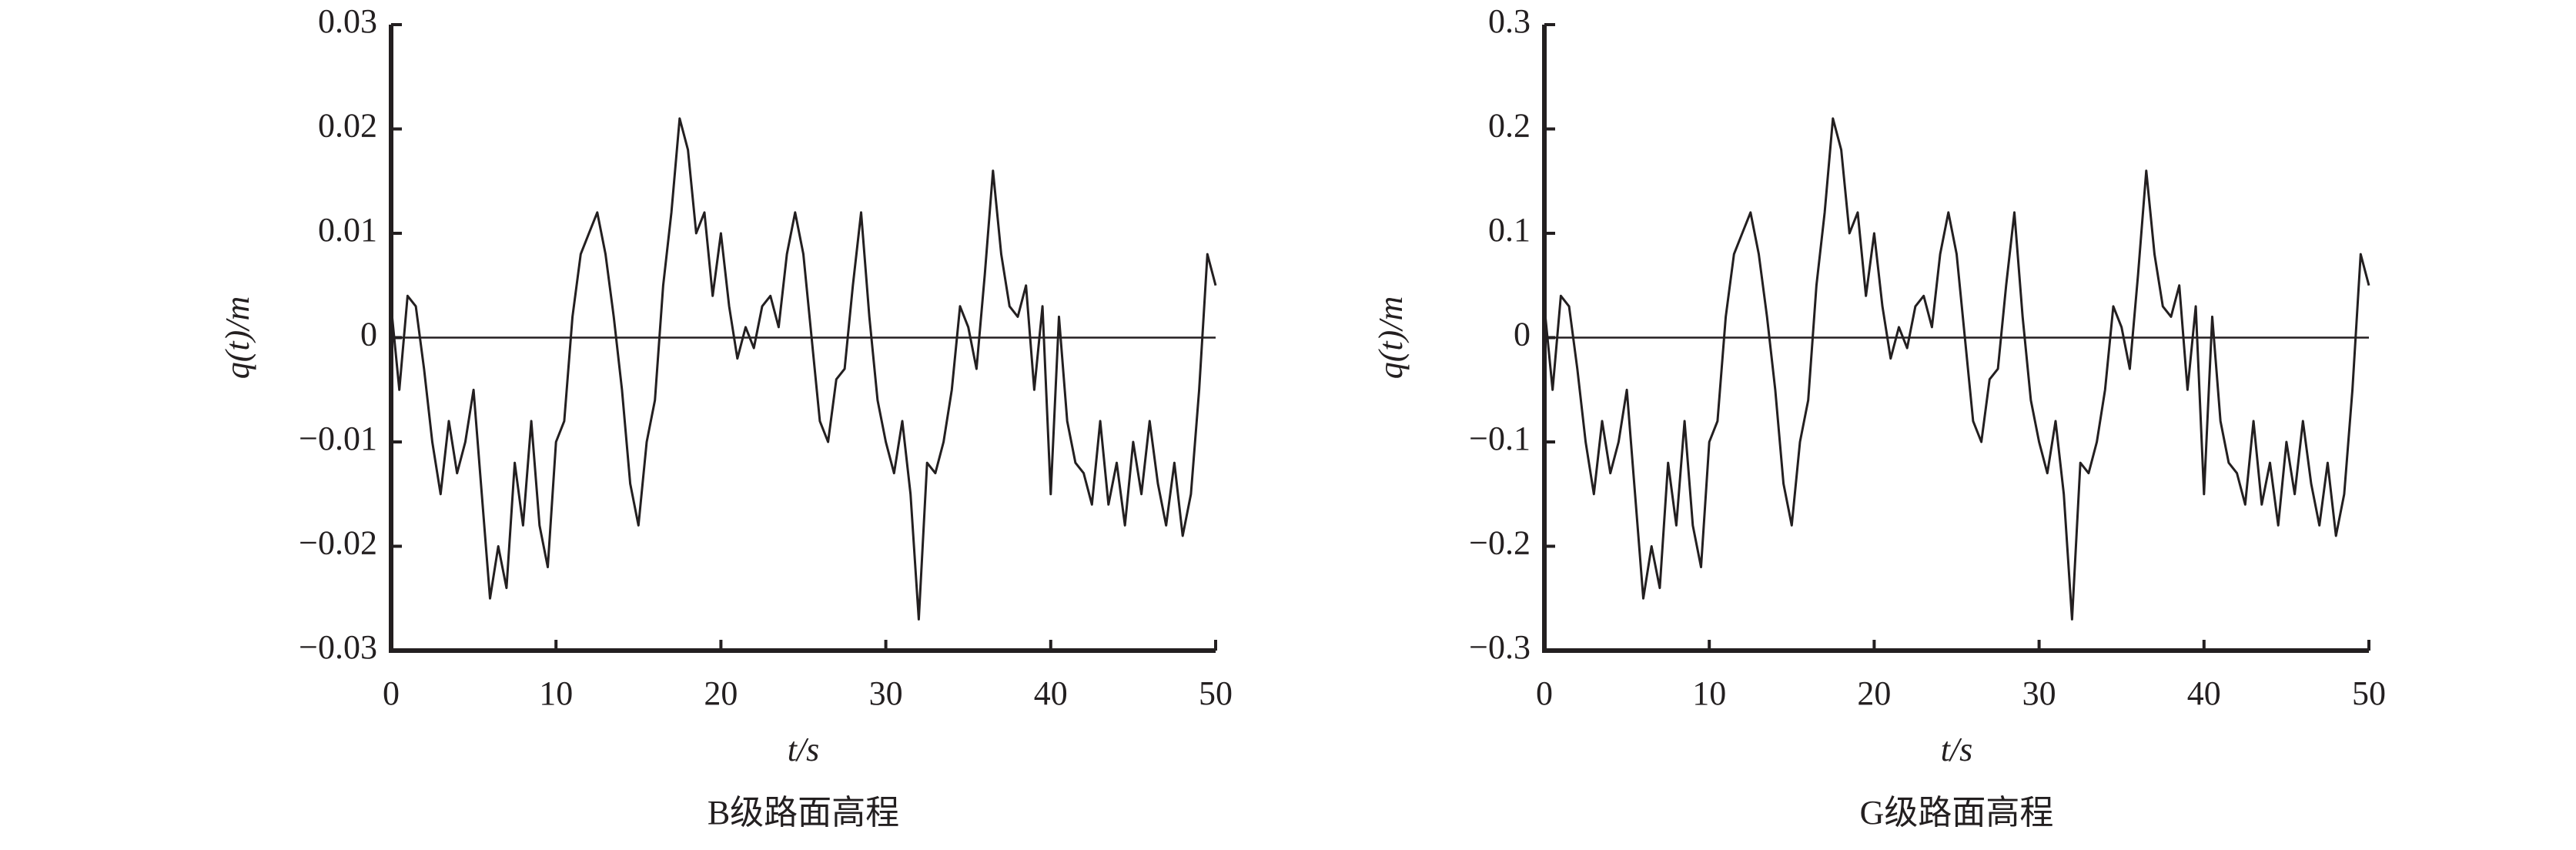  Describe the element at coordinates (338, 438) in the screenshot. I see `y-tick-label: −0.01` at that location.